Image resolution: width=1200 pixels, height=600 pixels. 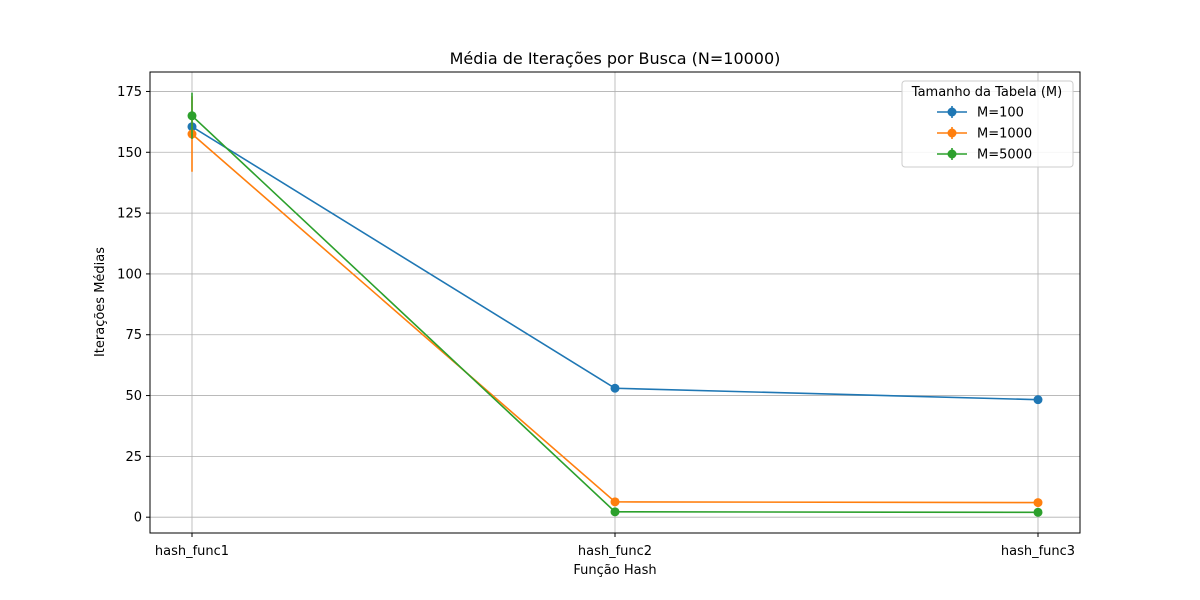 I want to click on y-tick-label: 150, so click(x=129, y=153).